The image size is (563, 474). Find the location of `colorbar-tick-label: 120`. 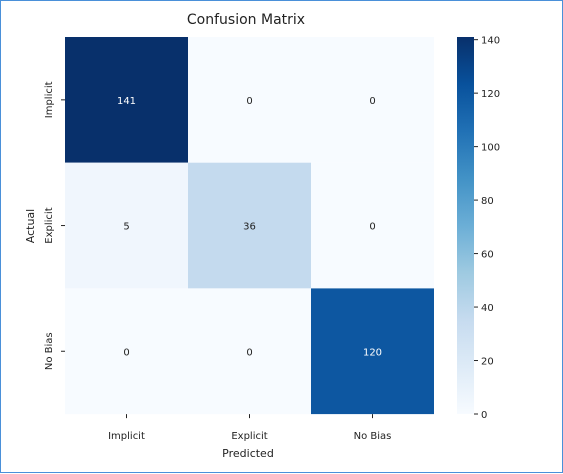

colorbar-tick-label: 120 is located at coordinates (490, 94).